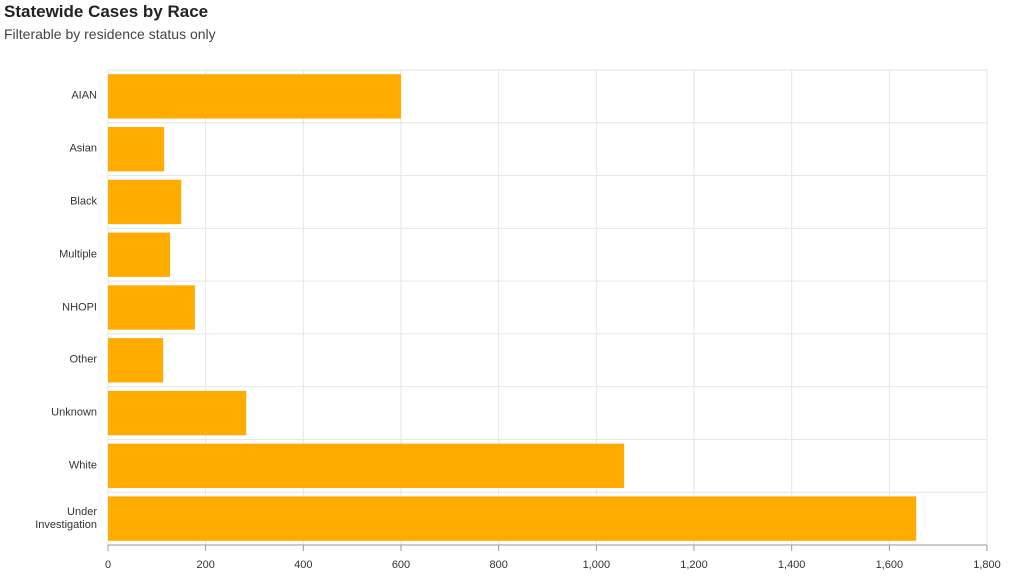 Image resolution: width=1011 pixels, height=576 pixels. Describe the element at coordinates (78, 254) in the screenshot. I see `y-tick-label: Multiple` at that location.